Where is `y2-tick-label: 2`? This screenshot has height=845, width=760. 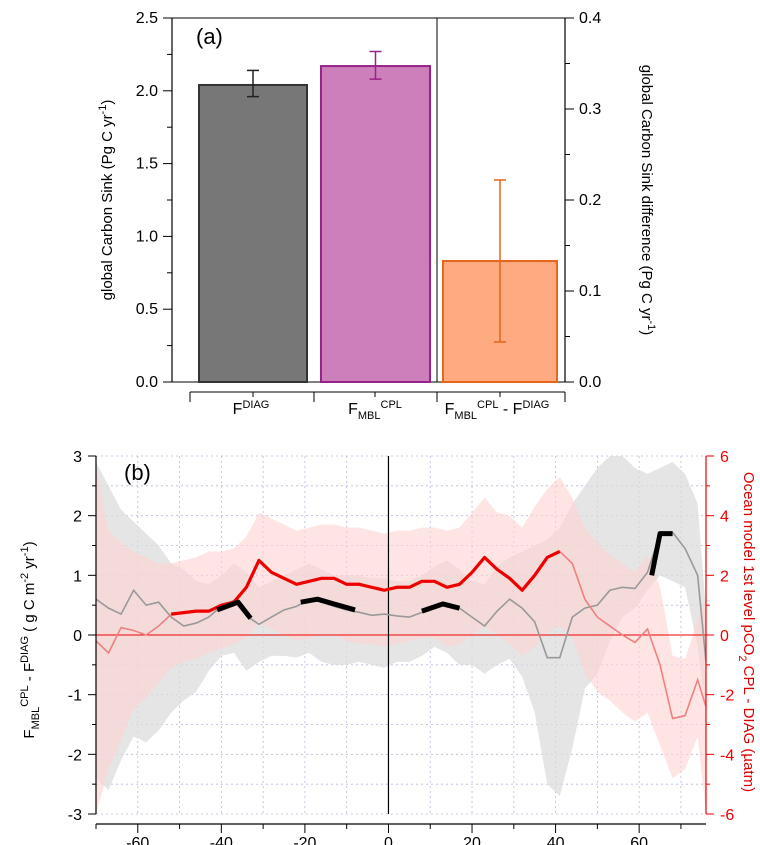 y2-tick-label: 2 is located at coordinates (724, 576).